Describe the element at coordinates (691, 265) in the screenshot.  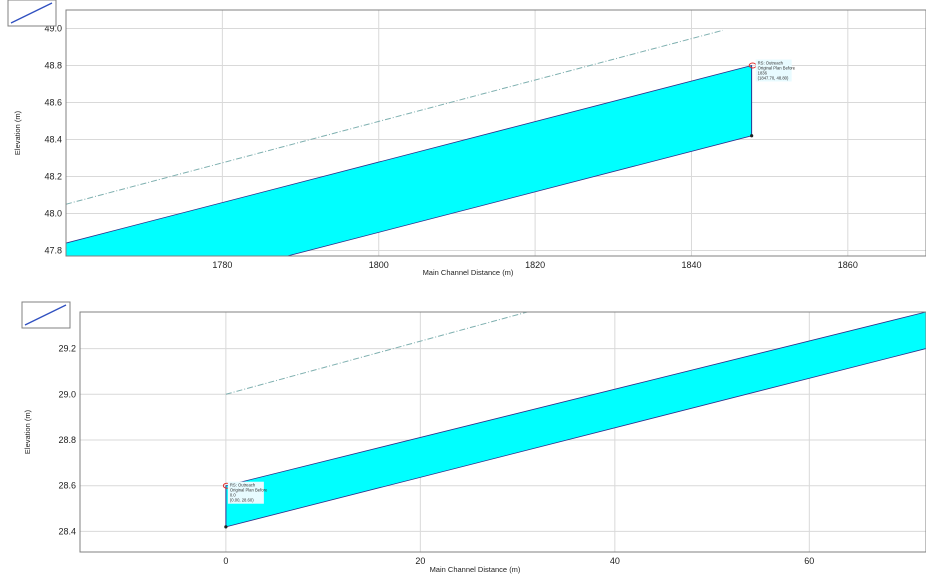
I see `x-tick-label: 1840` at that location.